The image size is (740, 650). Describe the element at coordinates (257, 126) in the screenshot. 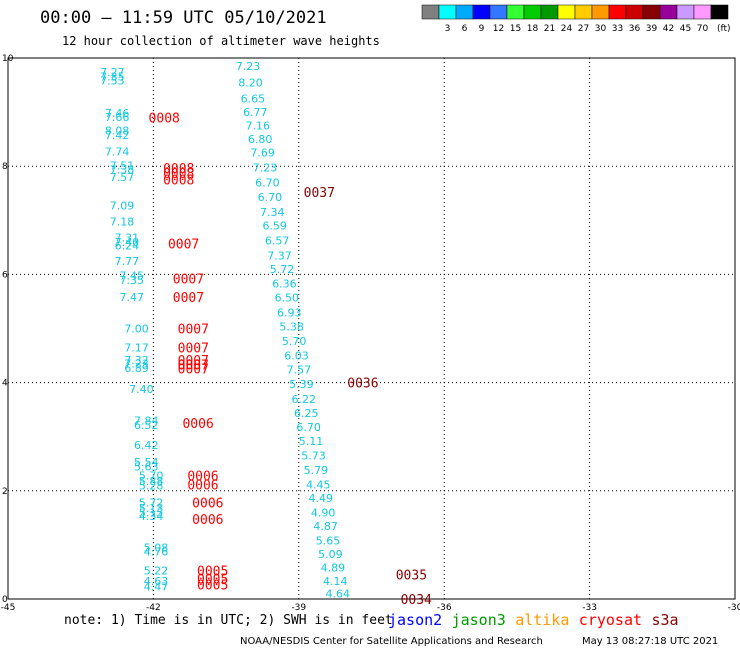

I see `wave-height-point: 7.16` at that location.